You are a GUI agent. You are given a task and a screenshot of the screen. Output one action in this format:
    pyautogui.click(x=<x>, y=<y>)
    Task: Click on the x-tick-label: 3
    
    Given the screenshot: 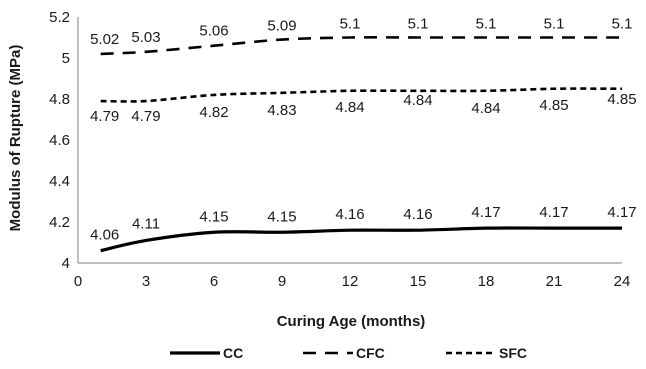 What is the action you would take?
    pyautogui.click(x=146, y=281)
    